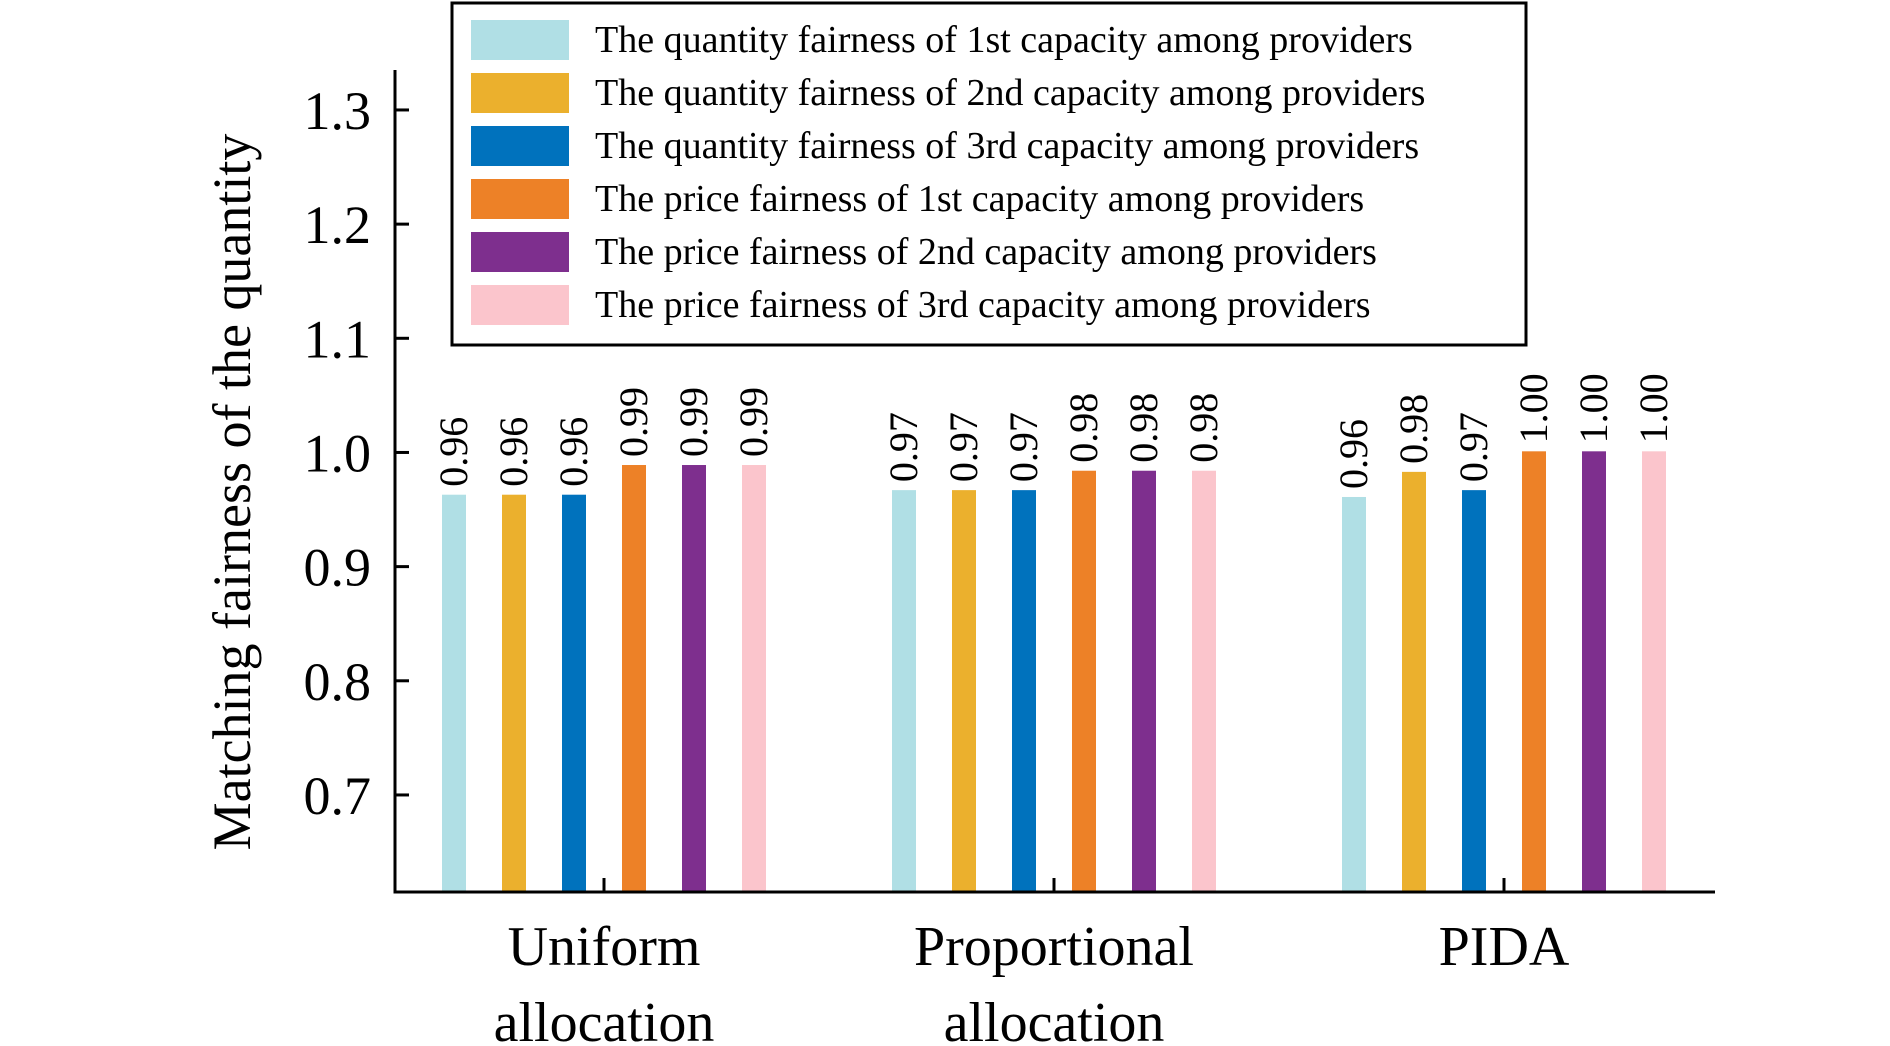  What do you see at coordinates (338, 453) in the screenshot?
I see `y-tick-label: 1.0` at bounding box center [338, 453].